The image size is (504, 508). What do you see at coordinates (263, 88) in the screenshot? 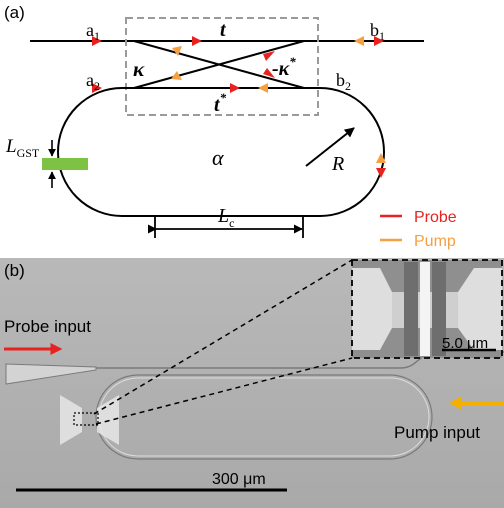
I see `pump-arrow-bottom` at bounding box center [263, 88].